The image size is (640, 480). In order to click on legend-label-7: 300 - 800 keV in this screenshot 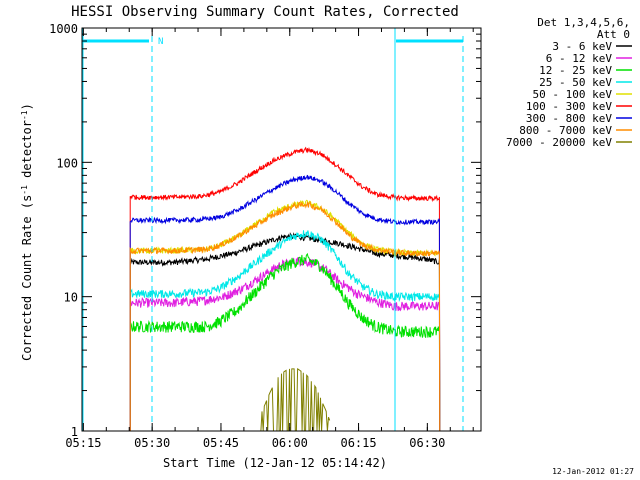, I will do `click(569, 118)`.